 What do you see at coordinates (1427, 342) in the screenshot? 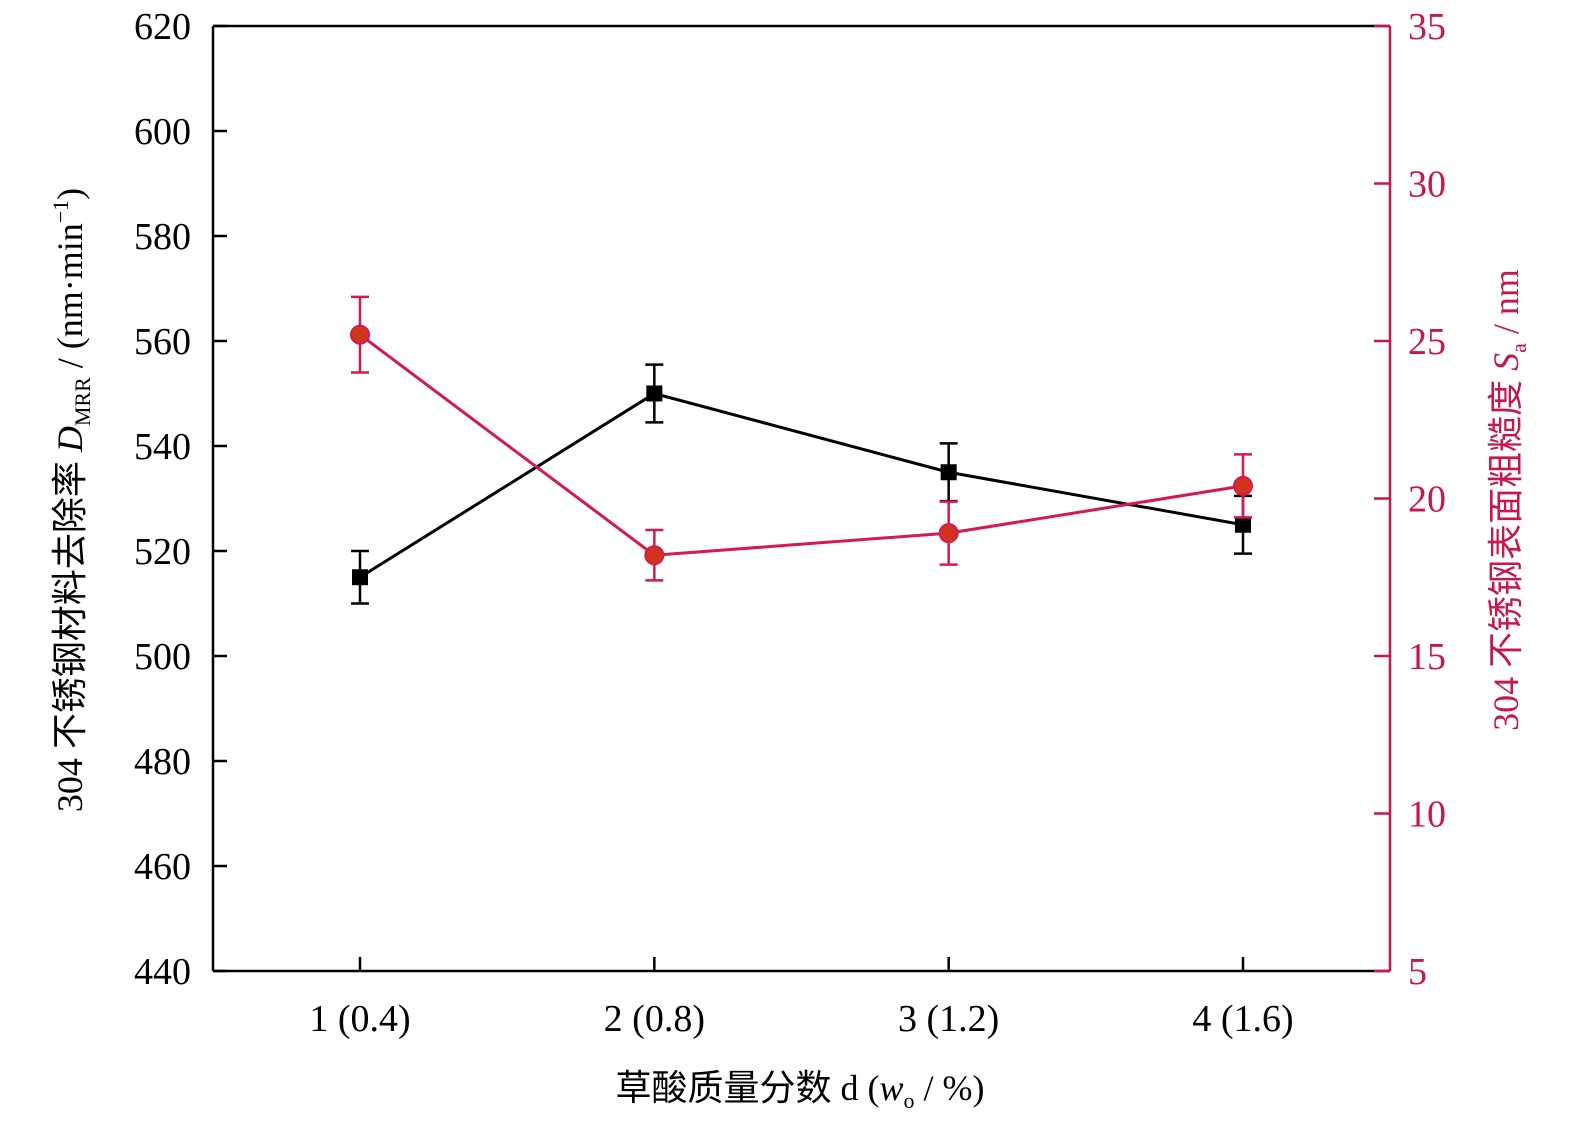
I see `y-right-tick-label: 25` at bounding box center [1427, 342].